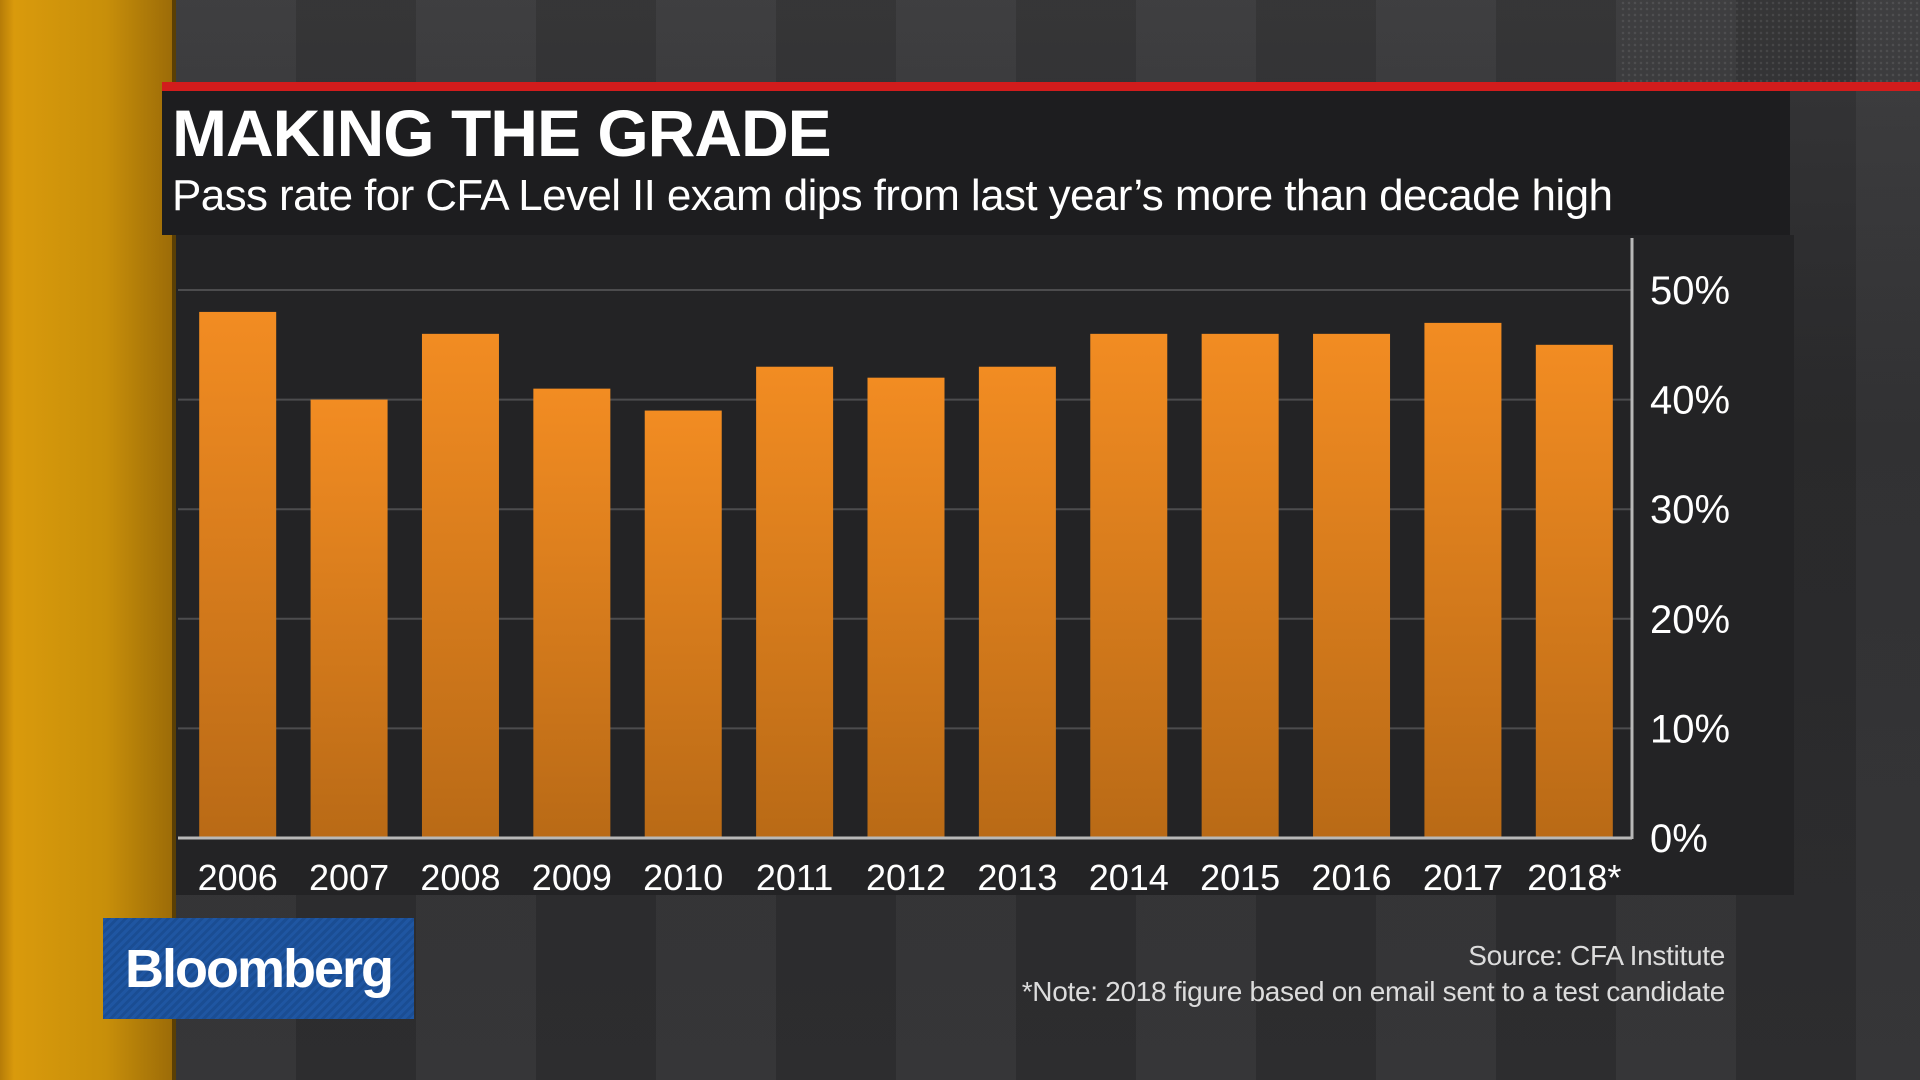 This screenshot has height=1080, width=1920. I want to click on x-tick-label: 2008, so click(460, 877).